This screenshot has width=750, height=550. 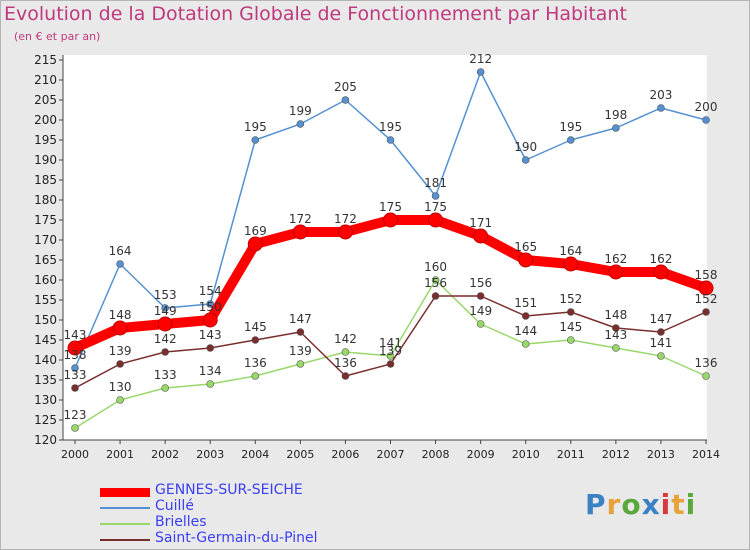 I want to click on data-label-1-2: 153, so click(x=165, y=295).